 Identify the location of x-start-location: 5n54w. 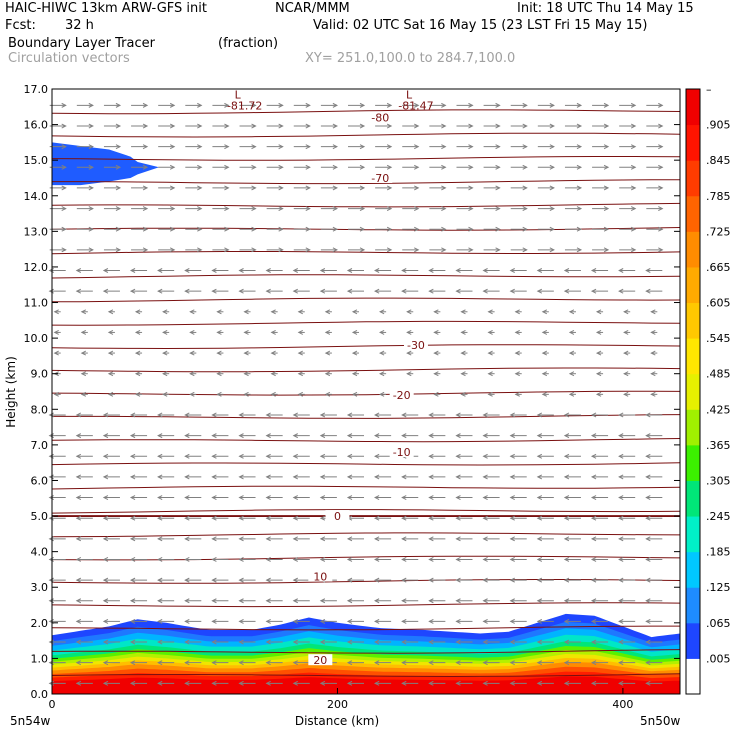
(30, 721).